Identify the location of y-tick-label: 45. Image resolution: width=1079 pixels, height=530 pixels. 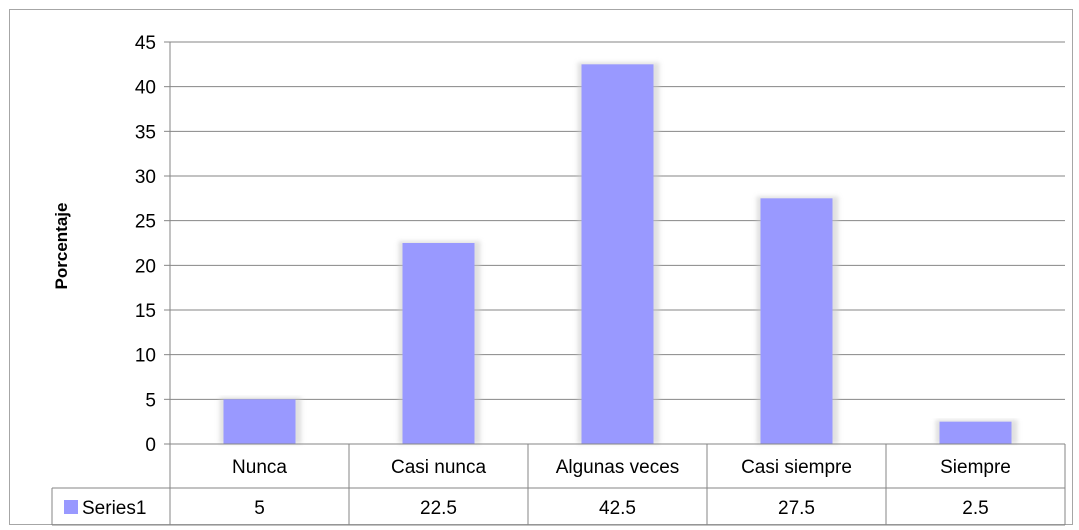
(145, 43).